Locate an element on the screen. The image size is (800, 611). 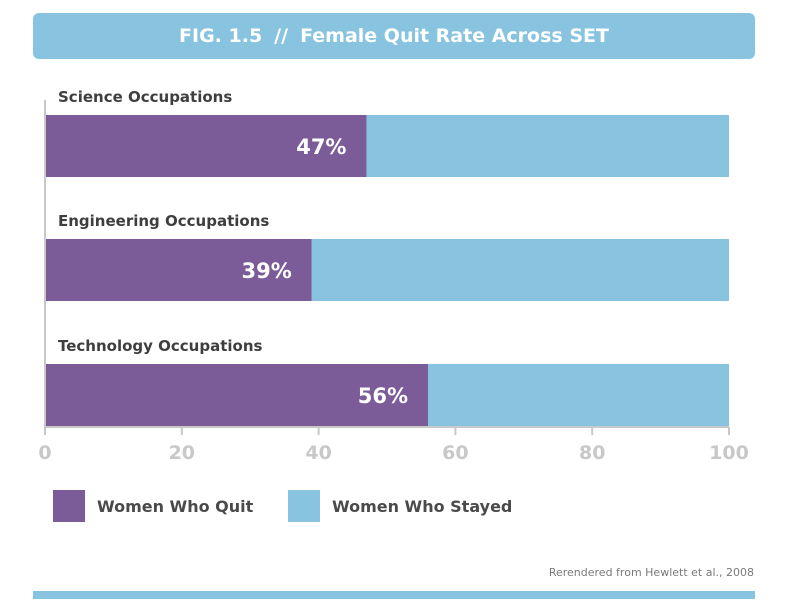
category-label: Science Occupations is located at coordinates (145, 97).